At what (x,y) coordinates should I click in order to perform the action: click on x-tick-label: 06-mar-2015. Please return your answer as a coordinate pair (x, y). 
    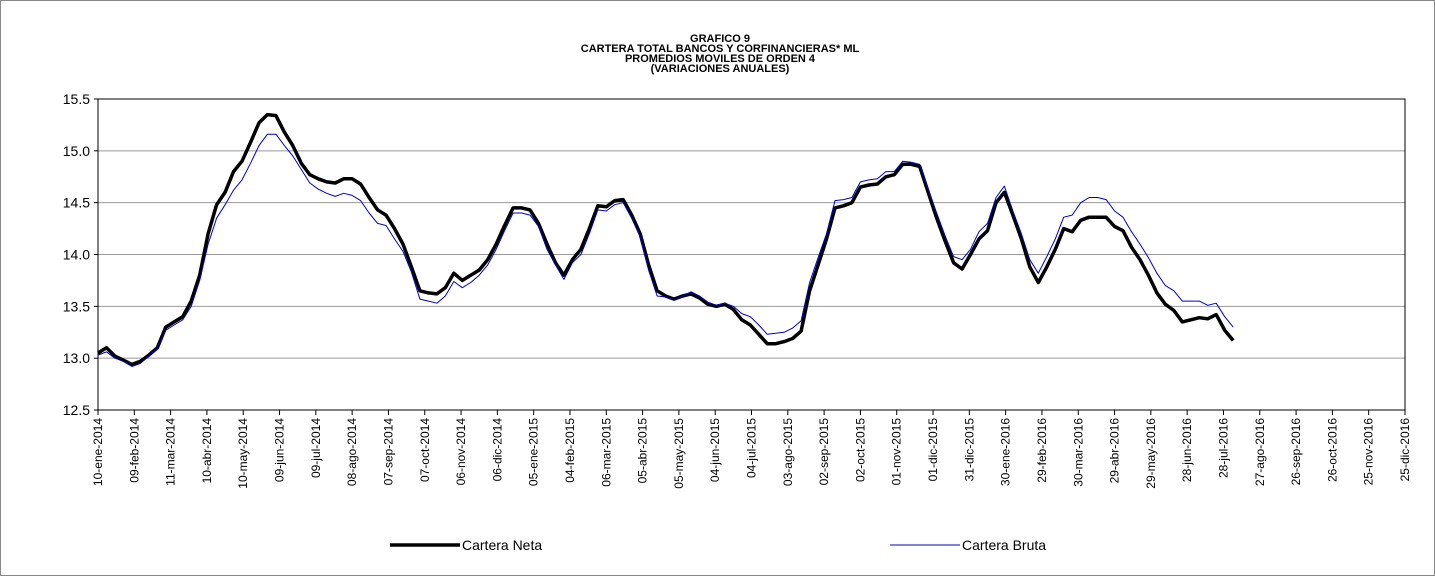
    Looking at the image, I should click on (606, 452).